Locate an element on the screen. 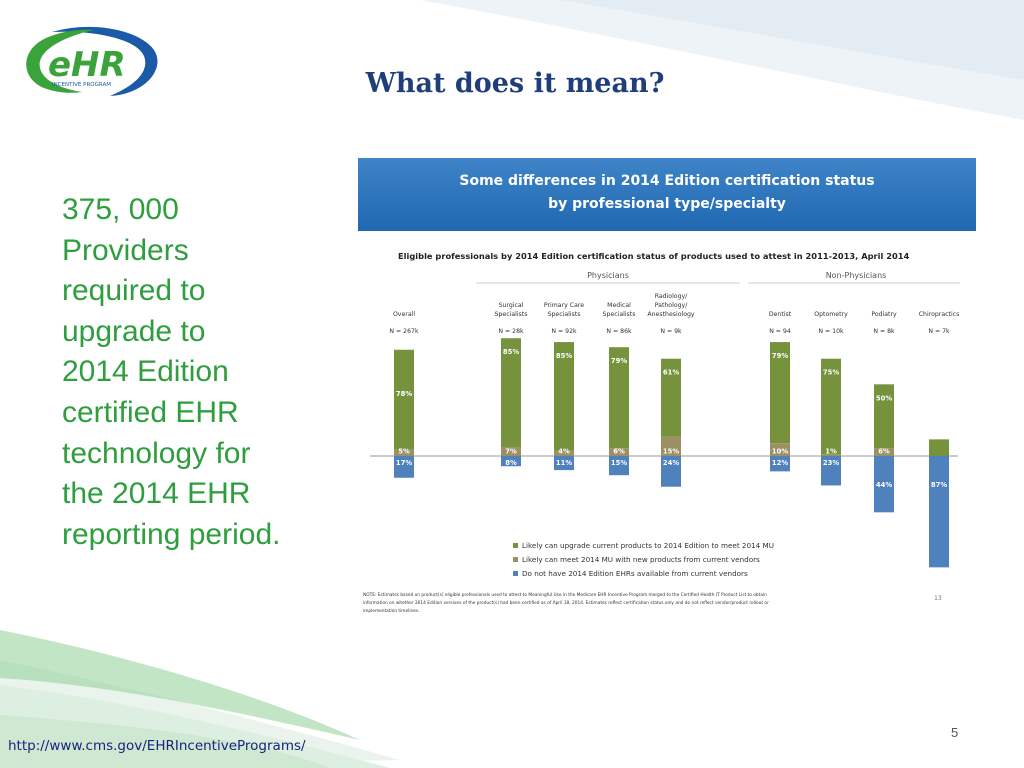 The height and width of the screenshot is (768, 1024). bottom-swoosh-decoration is located at coordinates (200, 699).